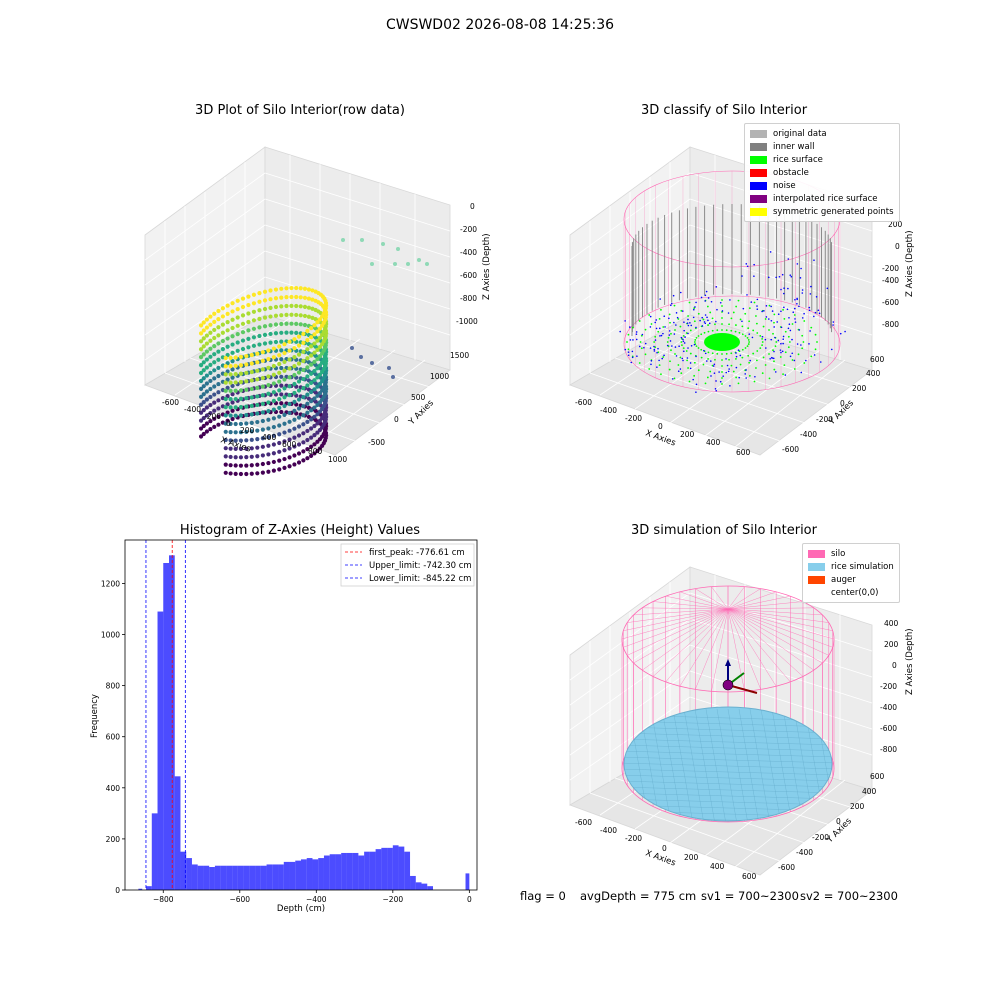 The width and height of the screenshot is (1000, 1000). What do you see at coordinates (889, 686) in the screenshot?
I see `simulation-z-ticks: 400 200 0 -200 -400 -600 -800` at bounding box center [889, 686].